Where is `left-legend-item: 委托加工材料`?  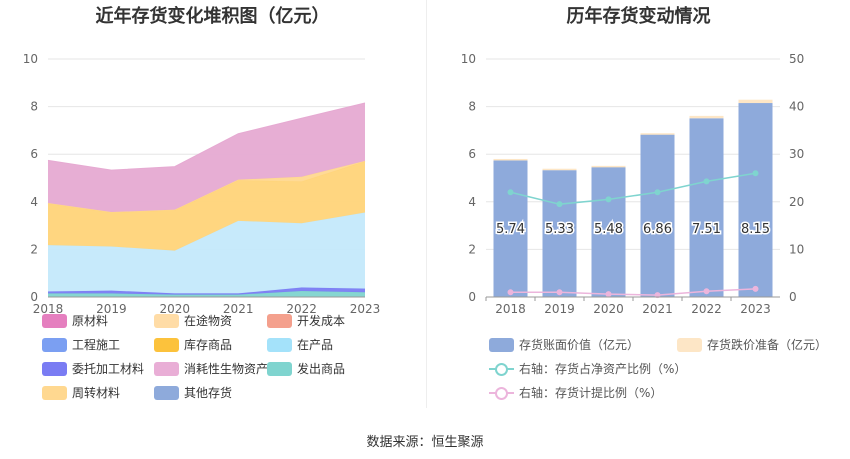
left-legend-item: 委托加工材料 is located at coordinates (93, 368).